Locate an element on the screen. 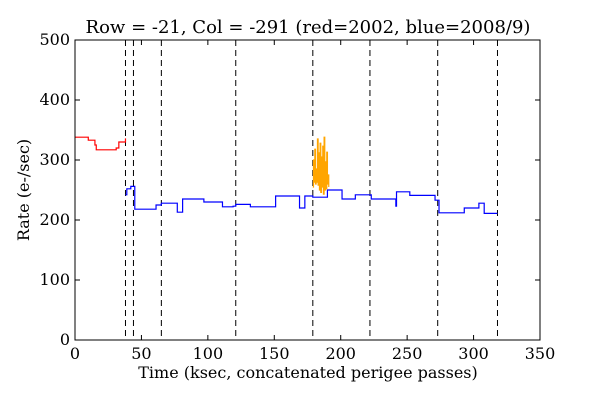  y-tick-label: 200 is located at coordinates (54, 219).